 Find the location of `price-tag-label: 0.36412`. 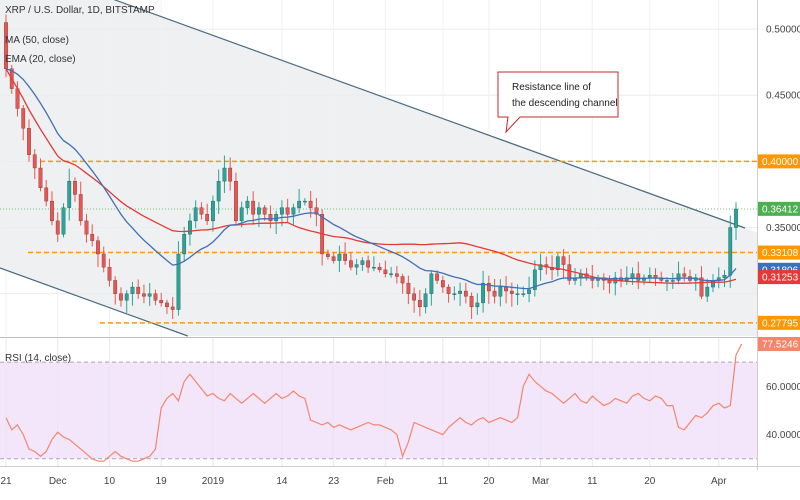

price-tag-label: 0.36412 is located at coordinates (780, 209).